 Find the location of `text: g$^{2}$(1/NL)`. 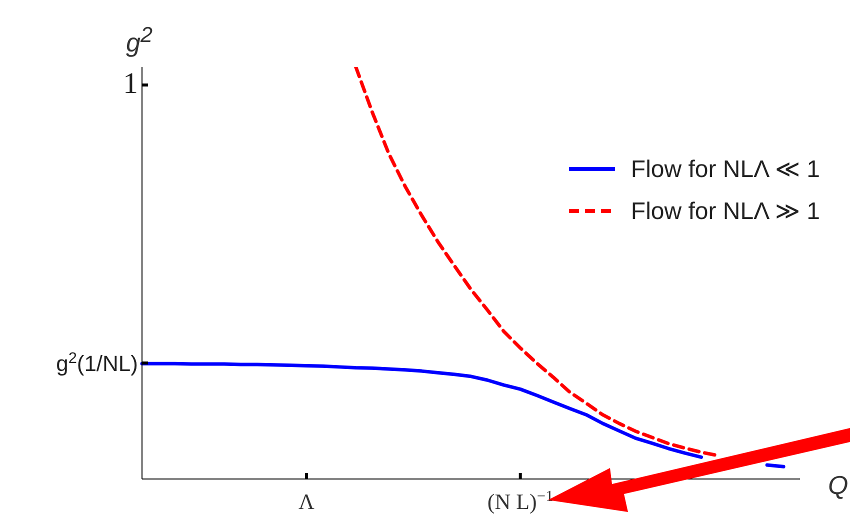

text: g$^{2}$(1/NL) is located at coordinates (97, 363).